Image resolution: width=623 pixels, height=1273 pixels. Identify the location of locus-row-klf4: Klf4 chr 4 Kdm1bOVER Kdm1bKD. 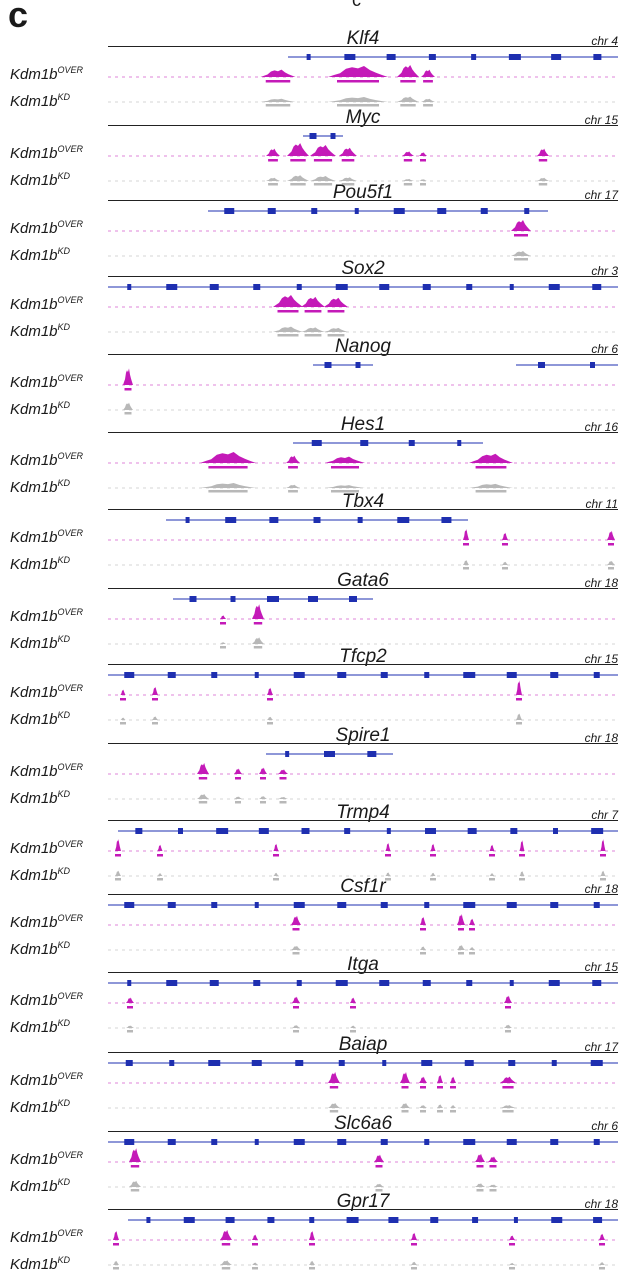
(311, 69).